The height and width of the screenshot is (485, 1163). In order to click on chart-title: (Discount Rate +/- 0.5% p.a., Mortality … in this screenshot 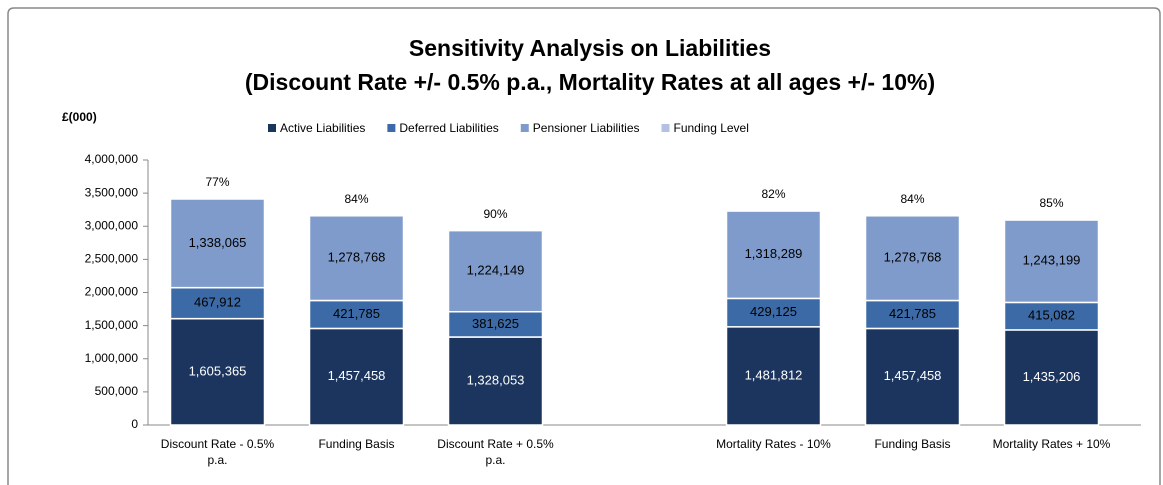, I will do `click(590, 82)`.